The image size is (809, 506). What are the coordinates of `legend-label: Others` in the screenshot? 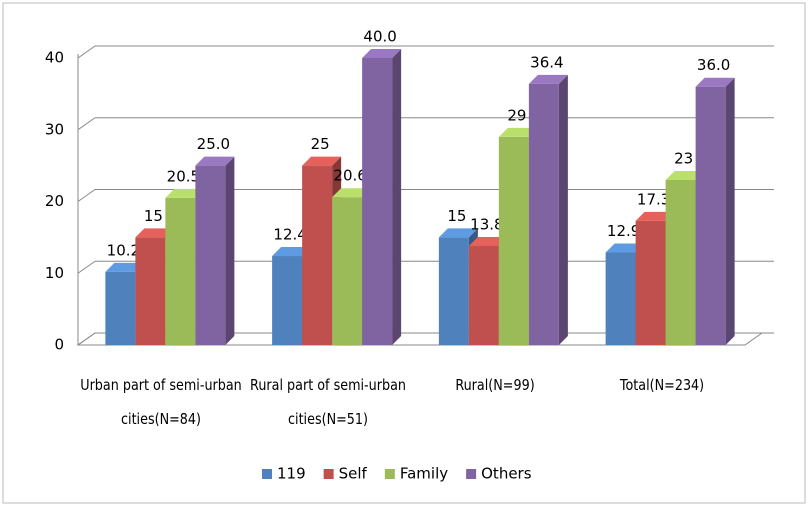 It's located at (506, 474).